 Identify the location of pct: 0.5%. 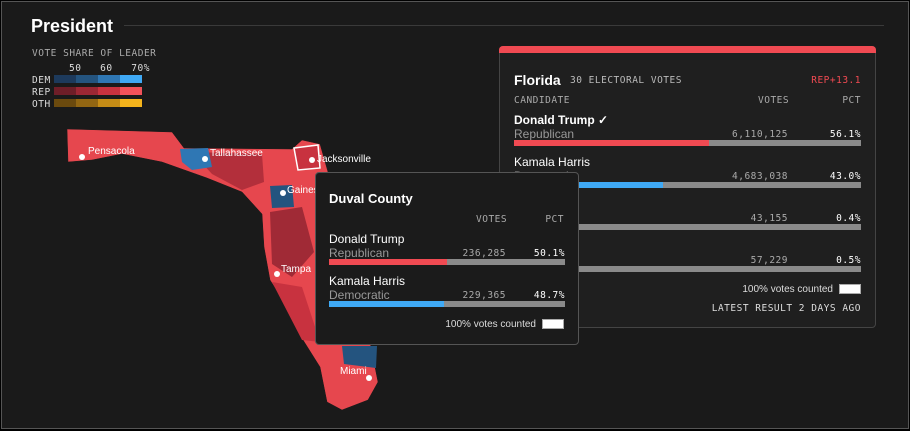
(848, 260).